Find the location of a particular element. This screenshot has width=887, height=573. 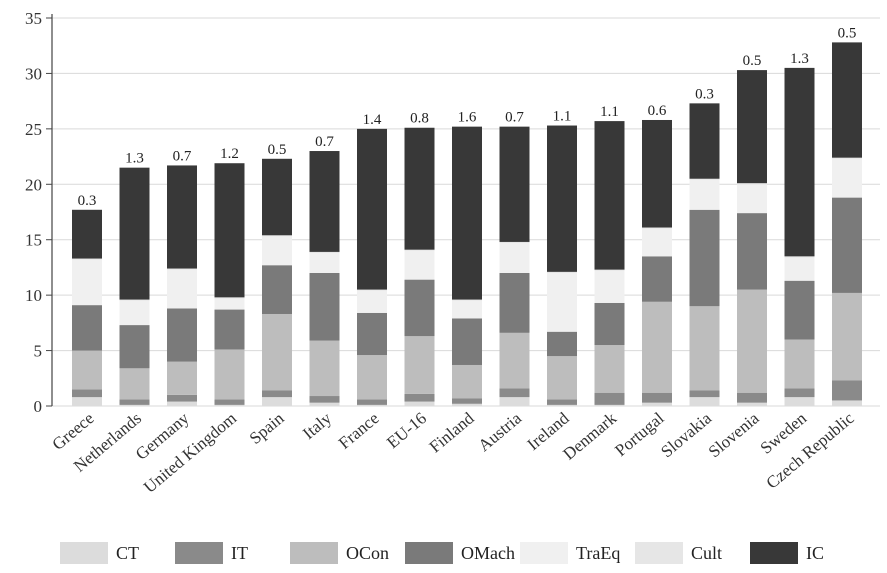

y-tick-label: 5 is located at coordinates (38, 351).